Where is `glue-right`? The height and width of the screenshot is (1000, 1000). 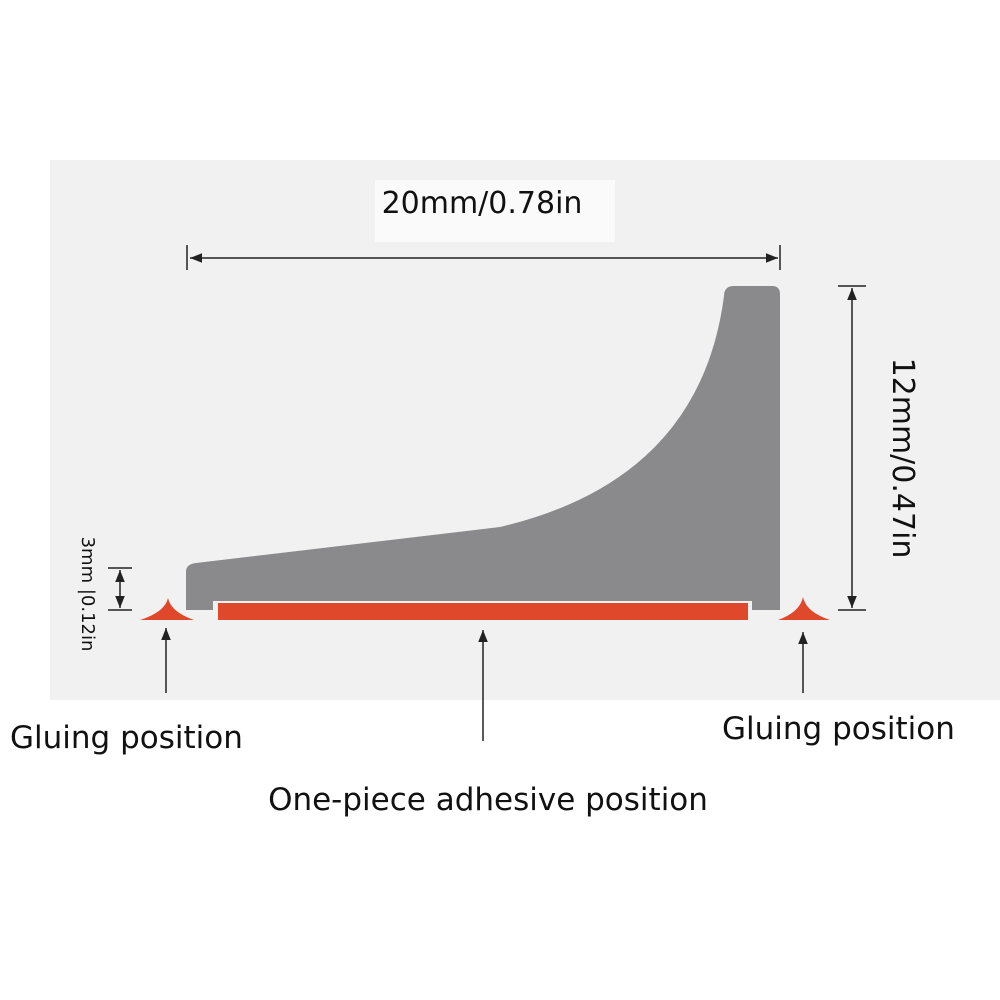
glue-right is located at coordinates (804, 608).